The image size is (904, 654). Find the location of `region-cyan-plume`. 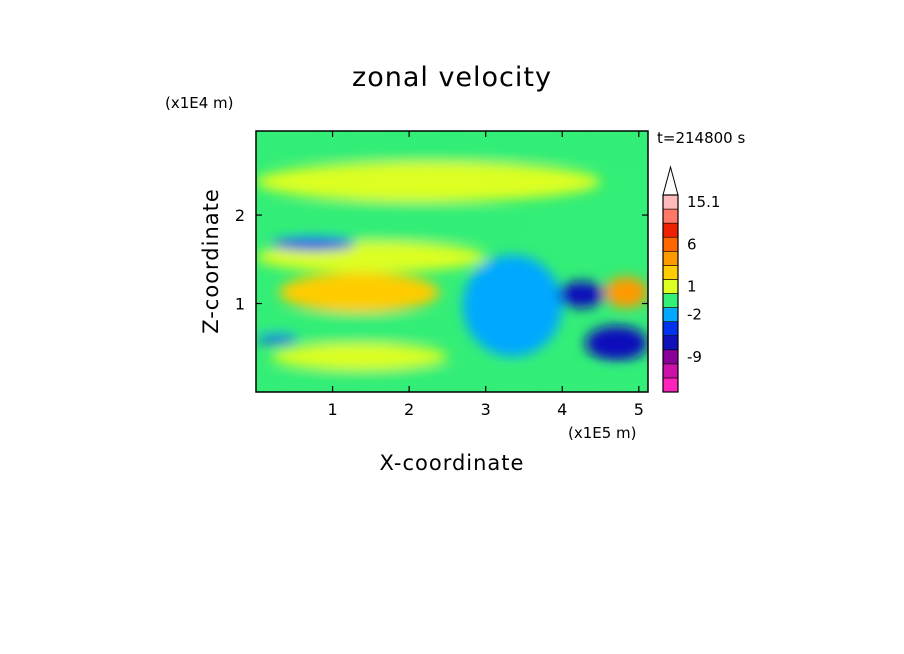

region-cyan-plume is located at coordinates (512, 305).